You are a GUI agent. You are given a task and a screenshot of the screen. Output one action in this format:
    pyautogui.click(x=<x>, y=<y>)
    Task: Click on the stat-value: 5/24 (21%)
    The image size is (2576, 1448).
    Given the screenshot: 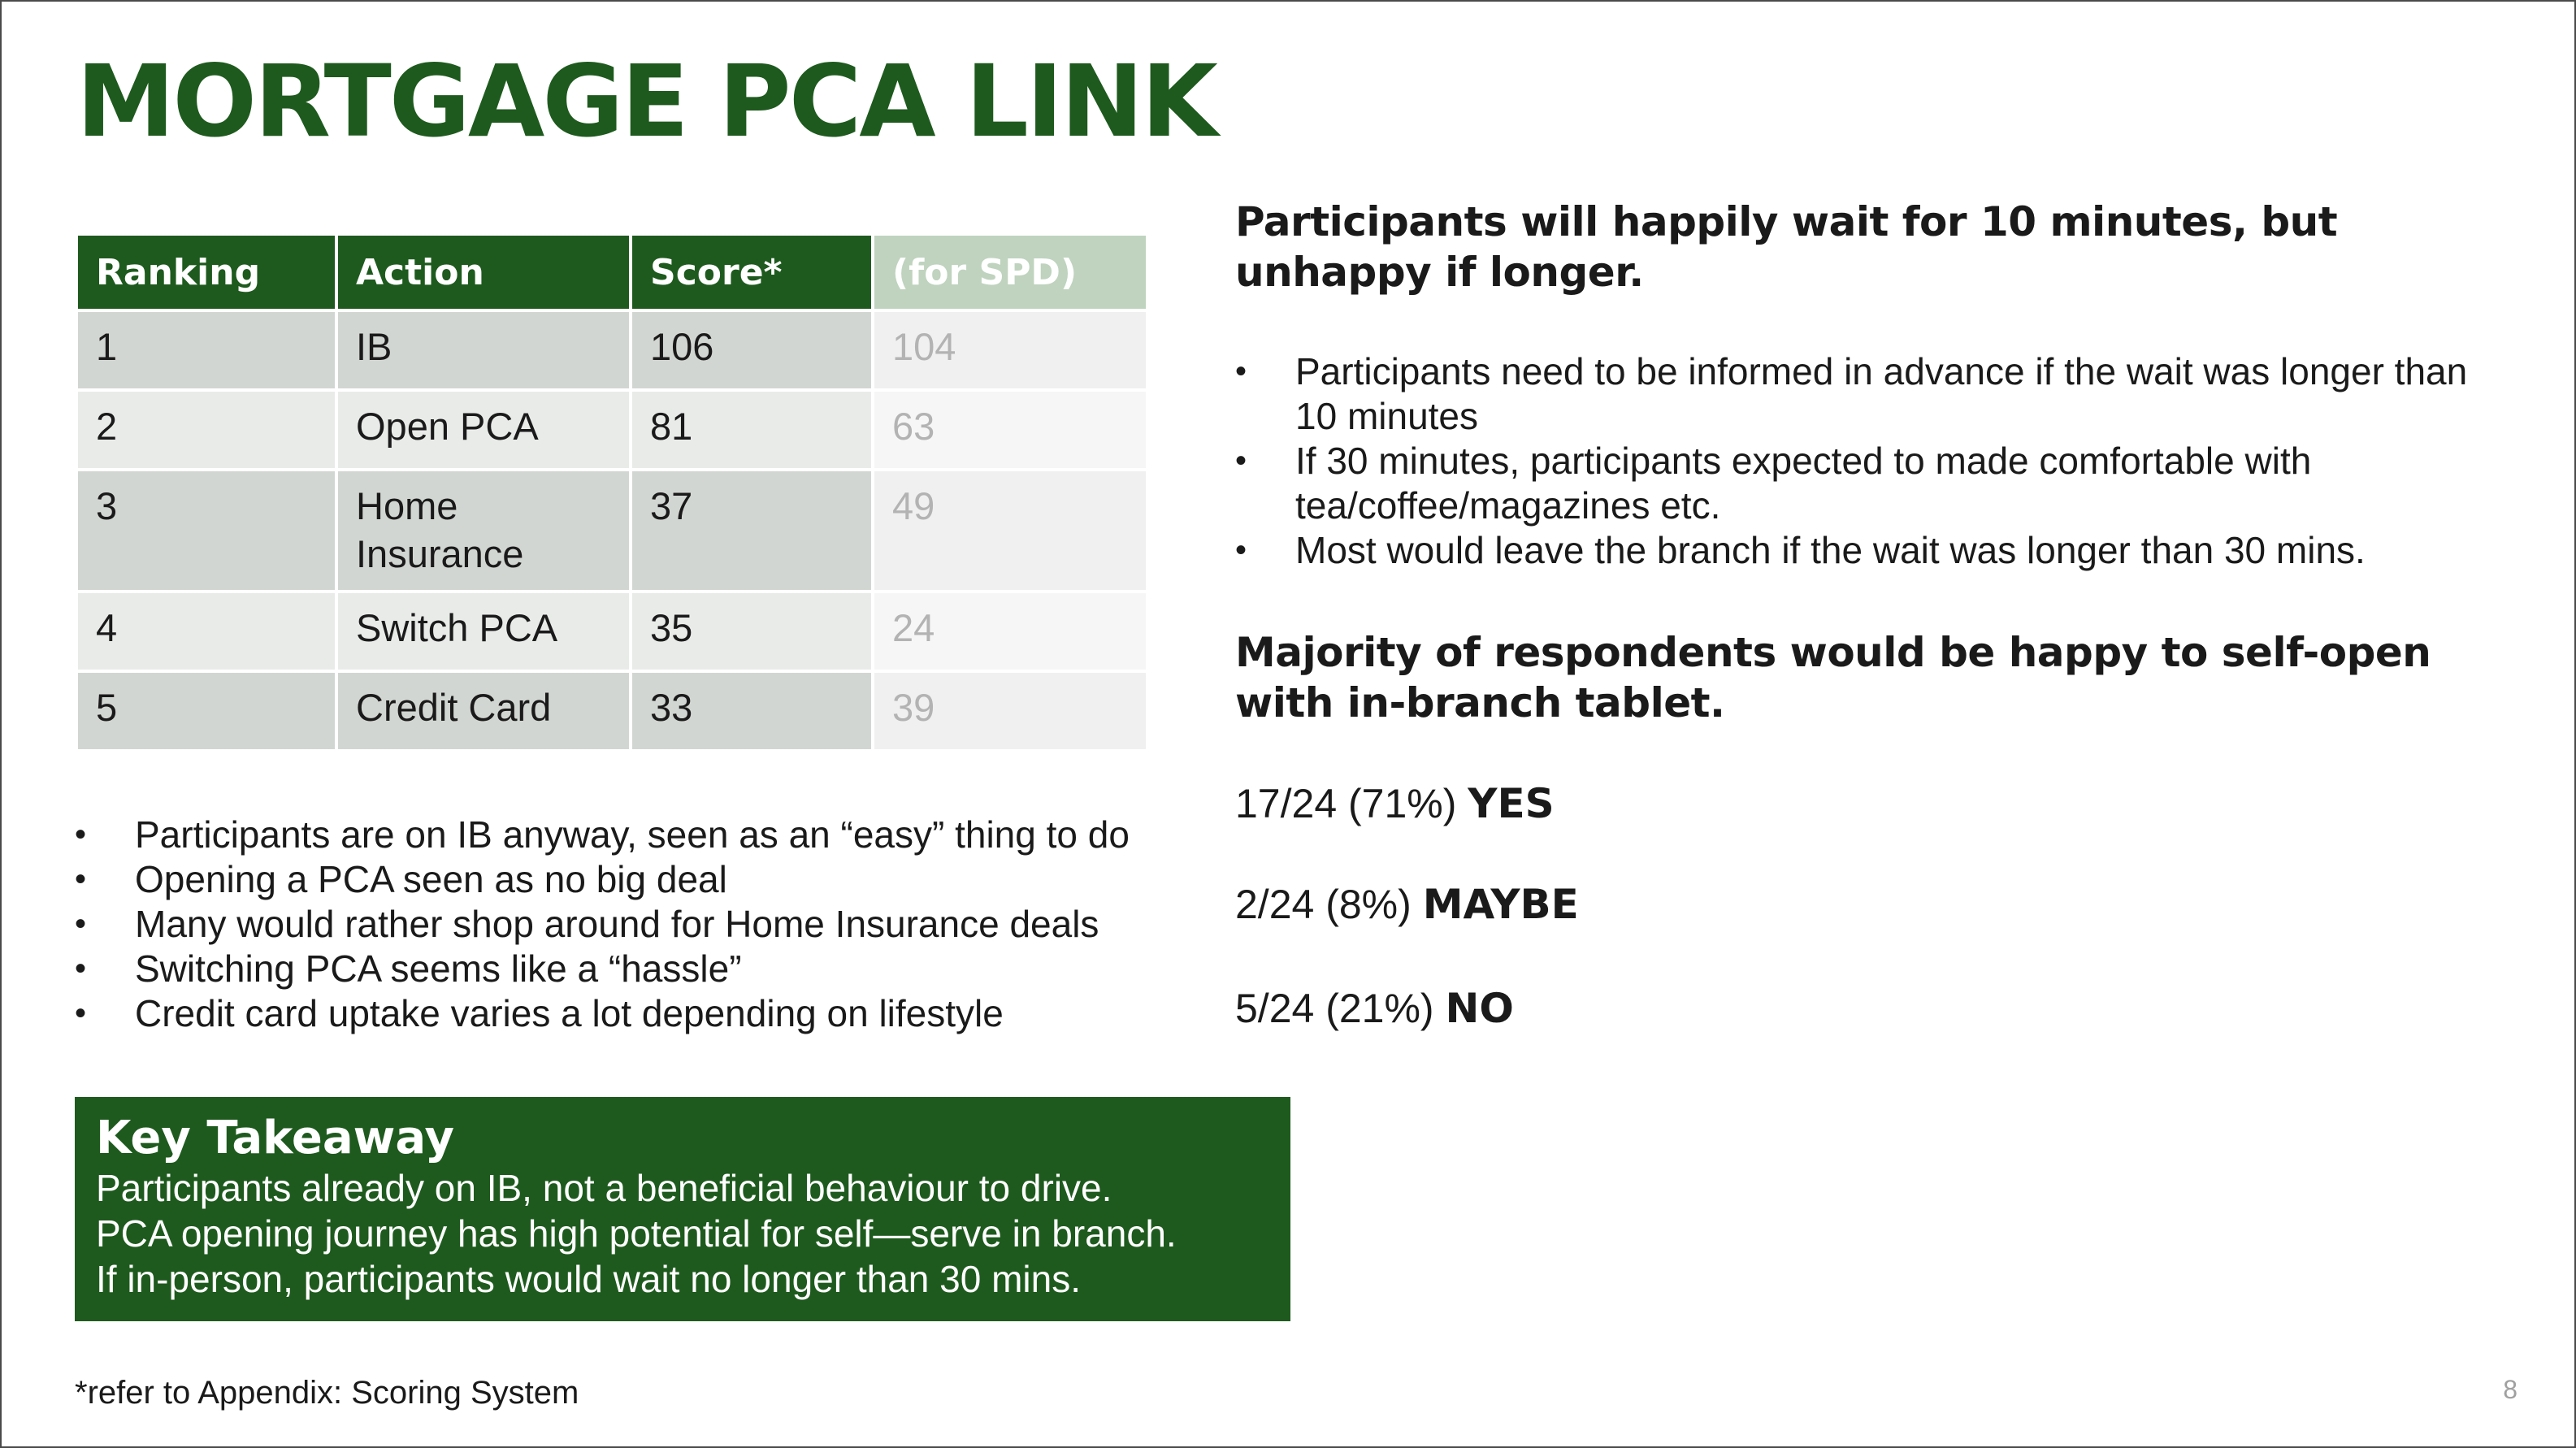 What is the action you would take?
    pyautogui.click(x=1334, y=1008)
    